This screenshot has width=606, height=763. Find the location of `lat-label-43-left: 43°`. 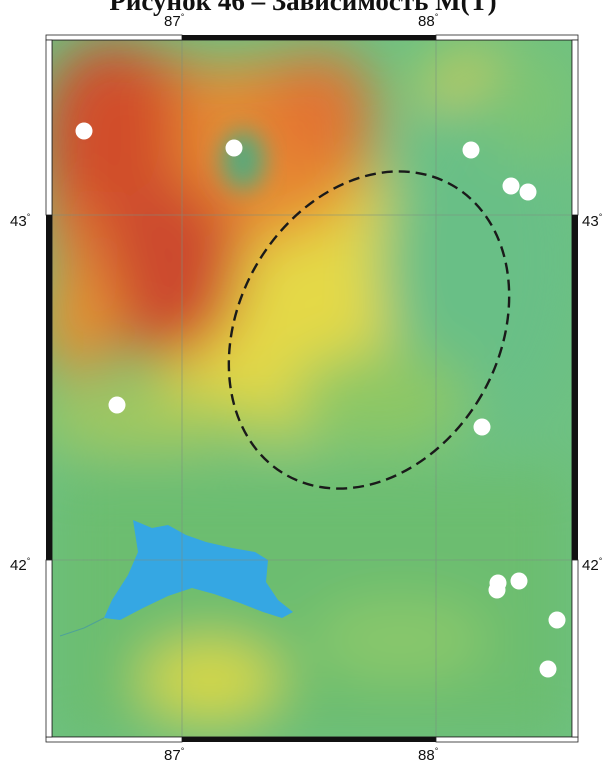

lat-label-43-left: 43° is located at coordinates (20, 221).